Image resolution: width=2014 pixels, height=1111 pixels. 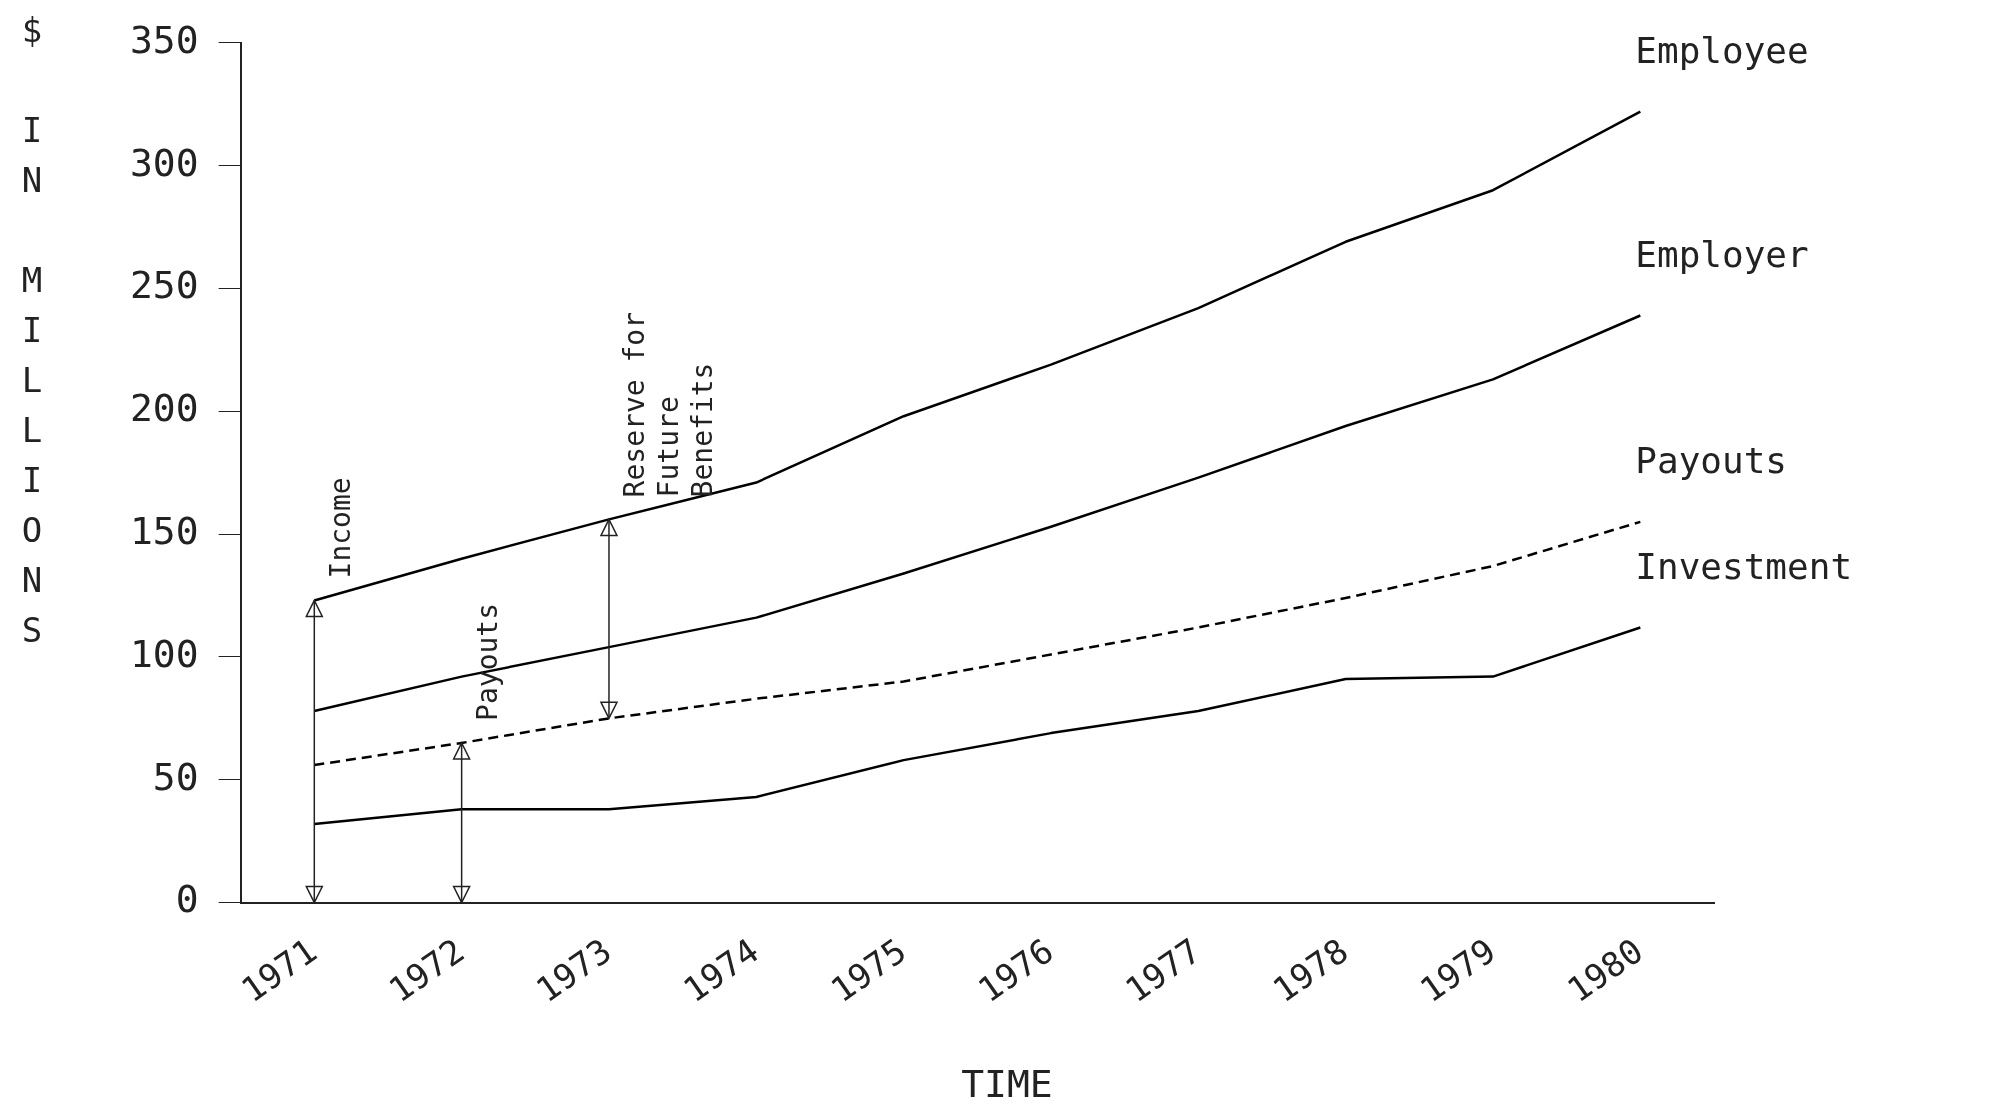 What do you see at coordinates (669, 404) in the screenshot?
I see `annotation: Reserve for Future Benefits` at bounding box center [669, 404].